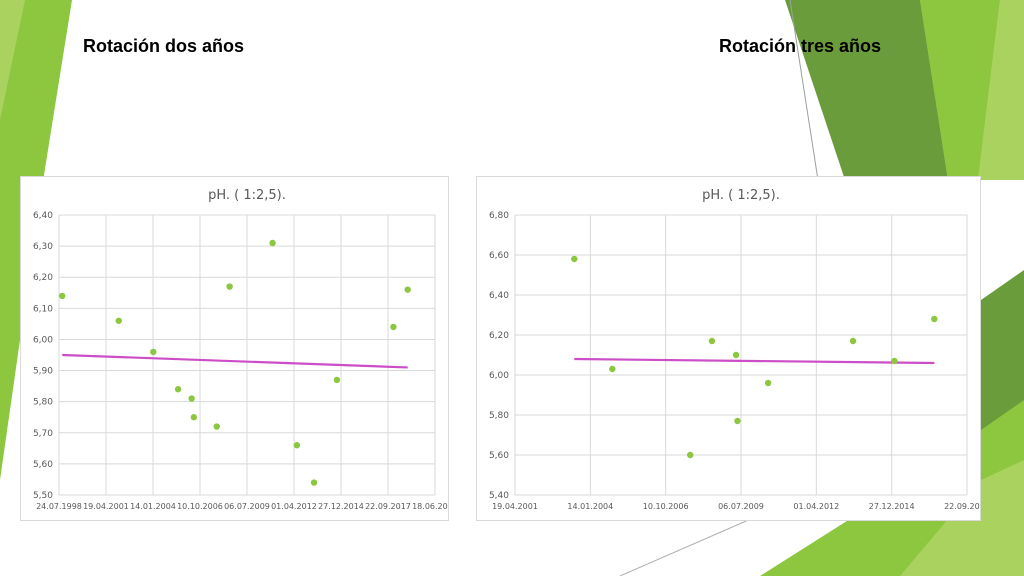 The image size is (1024, 576). Describe the element at coordinates (499, 496) in the screenshot. I see `y-tick-label: 5,40` at that location.